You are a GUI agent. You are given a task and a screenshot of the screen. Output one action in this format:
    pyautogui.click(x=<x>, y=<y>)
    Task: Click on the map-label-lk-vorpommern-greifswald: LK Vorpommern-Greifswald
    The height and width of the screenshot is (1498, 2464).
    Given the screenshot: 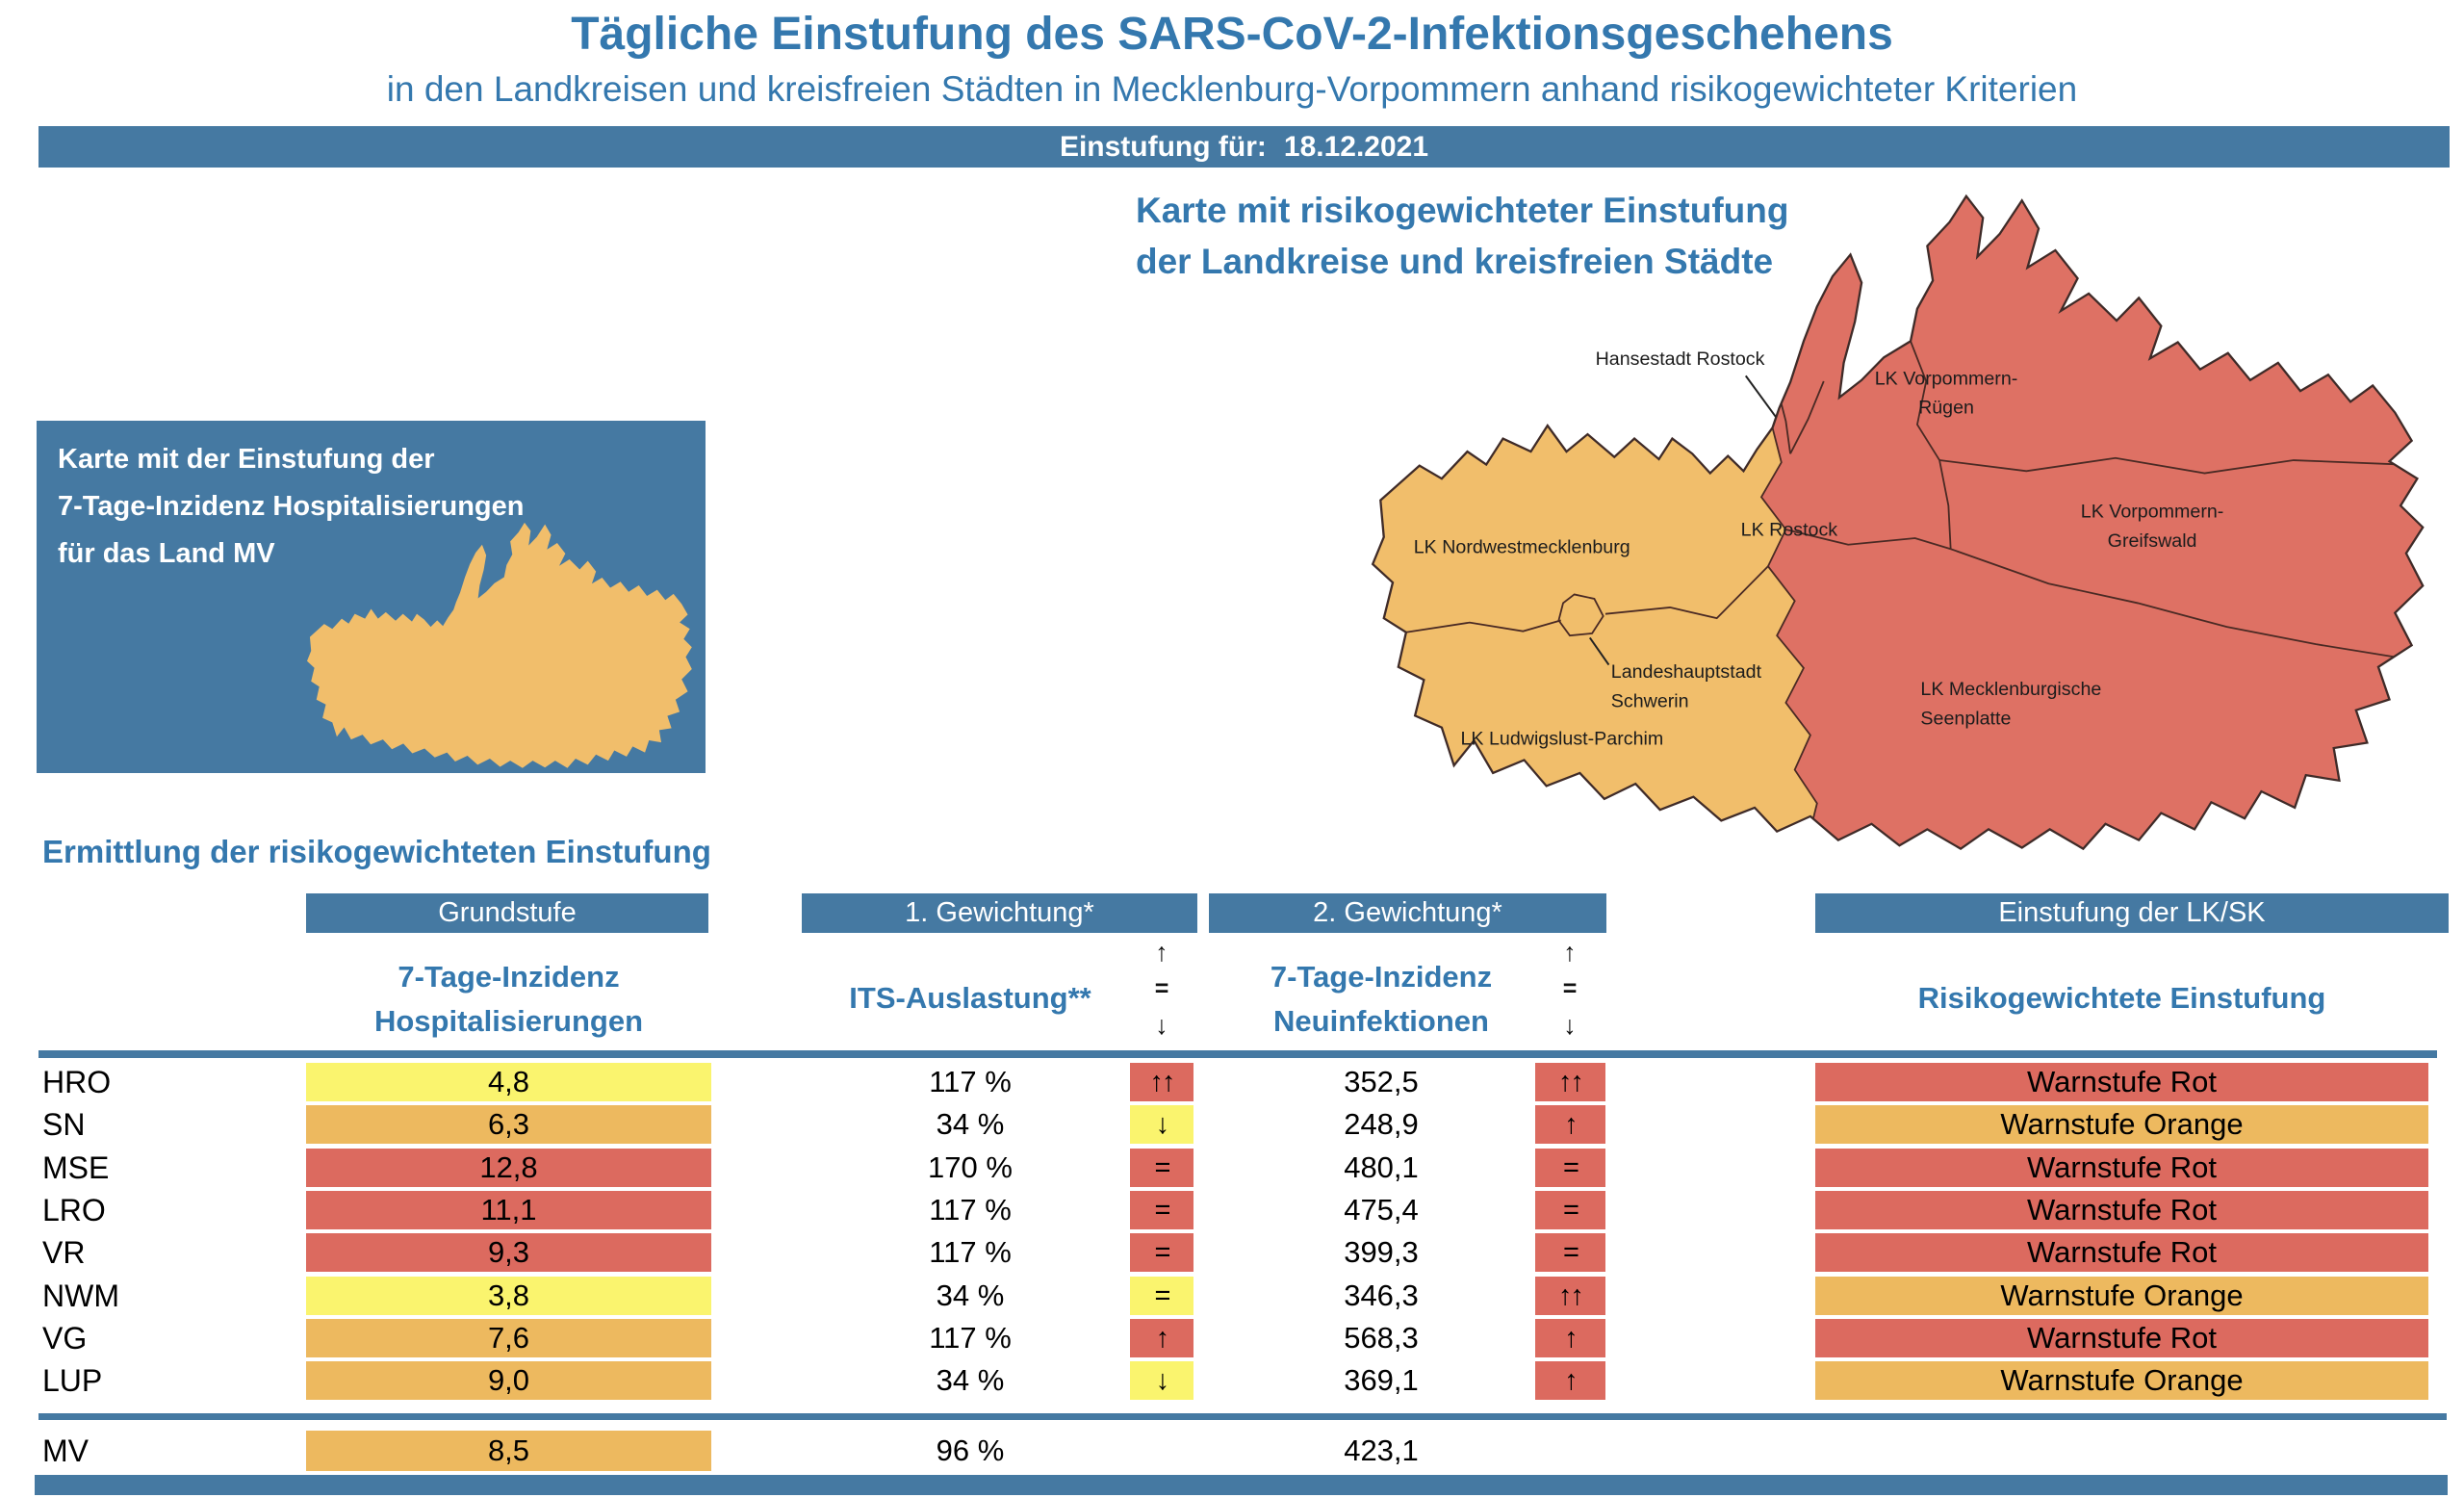 What is the action you would take?
    pyautogui.click(x=2152, y=527)
    